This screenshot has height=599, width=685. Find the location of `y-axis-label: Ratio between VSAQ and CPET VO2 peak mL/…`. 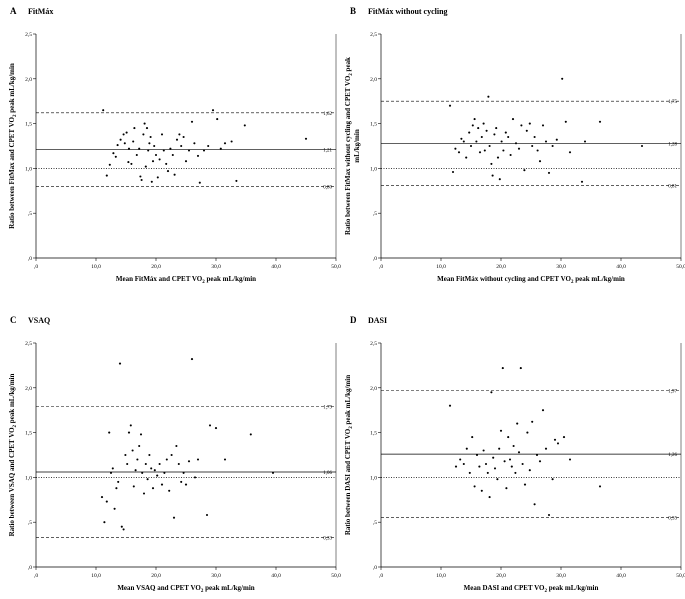

y-axis-label: Ratio between VSAQ and CPET VO2 peak mL/… is located at coordinates (13, 454).